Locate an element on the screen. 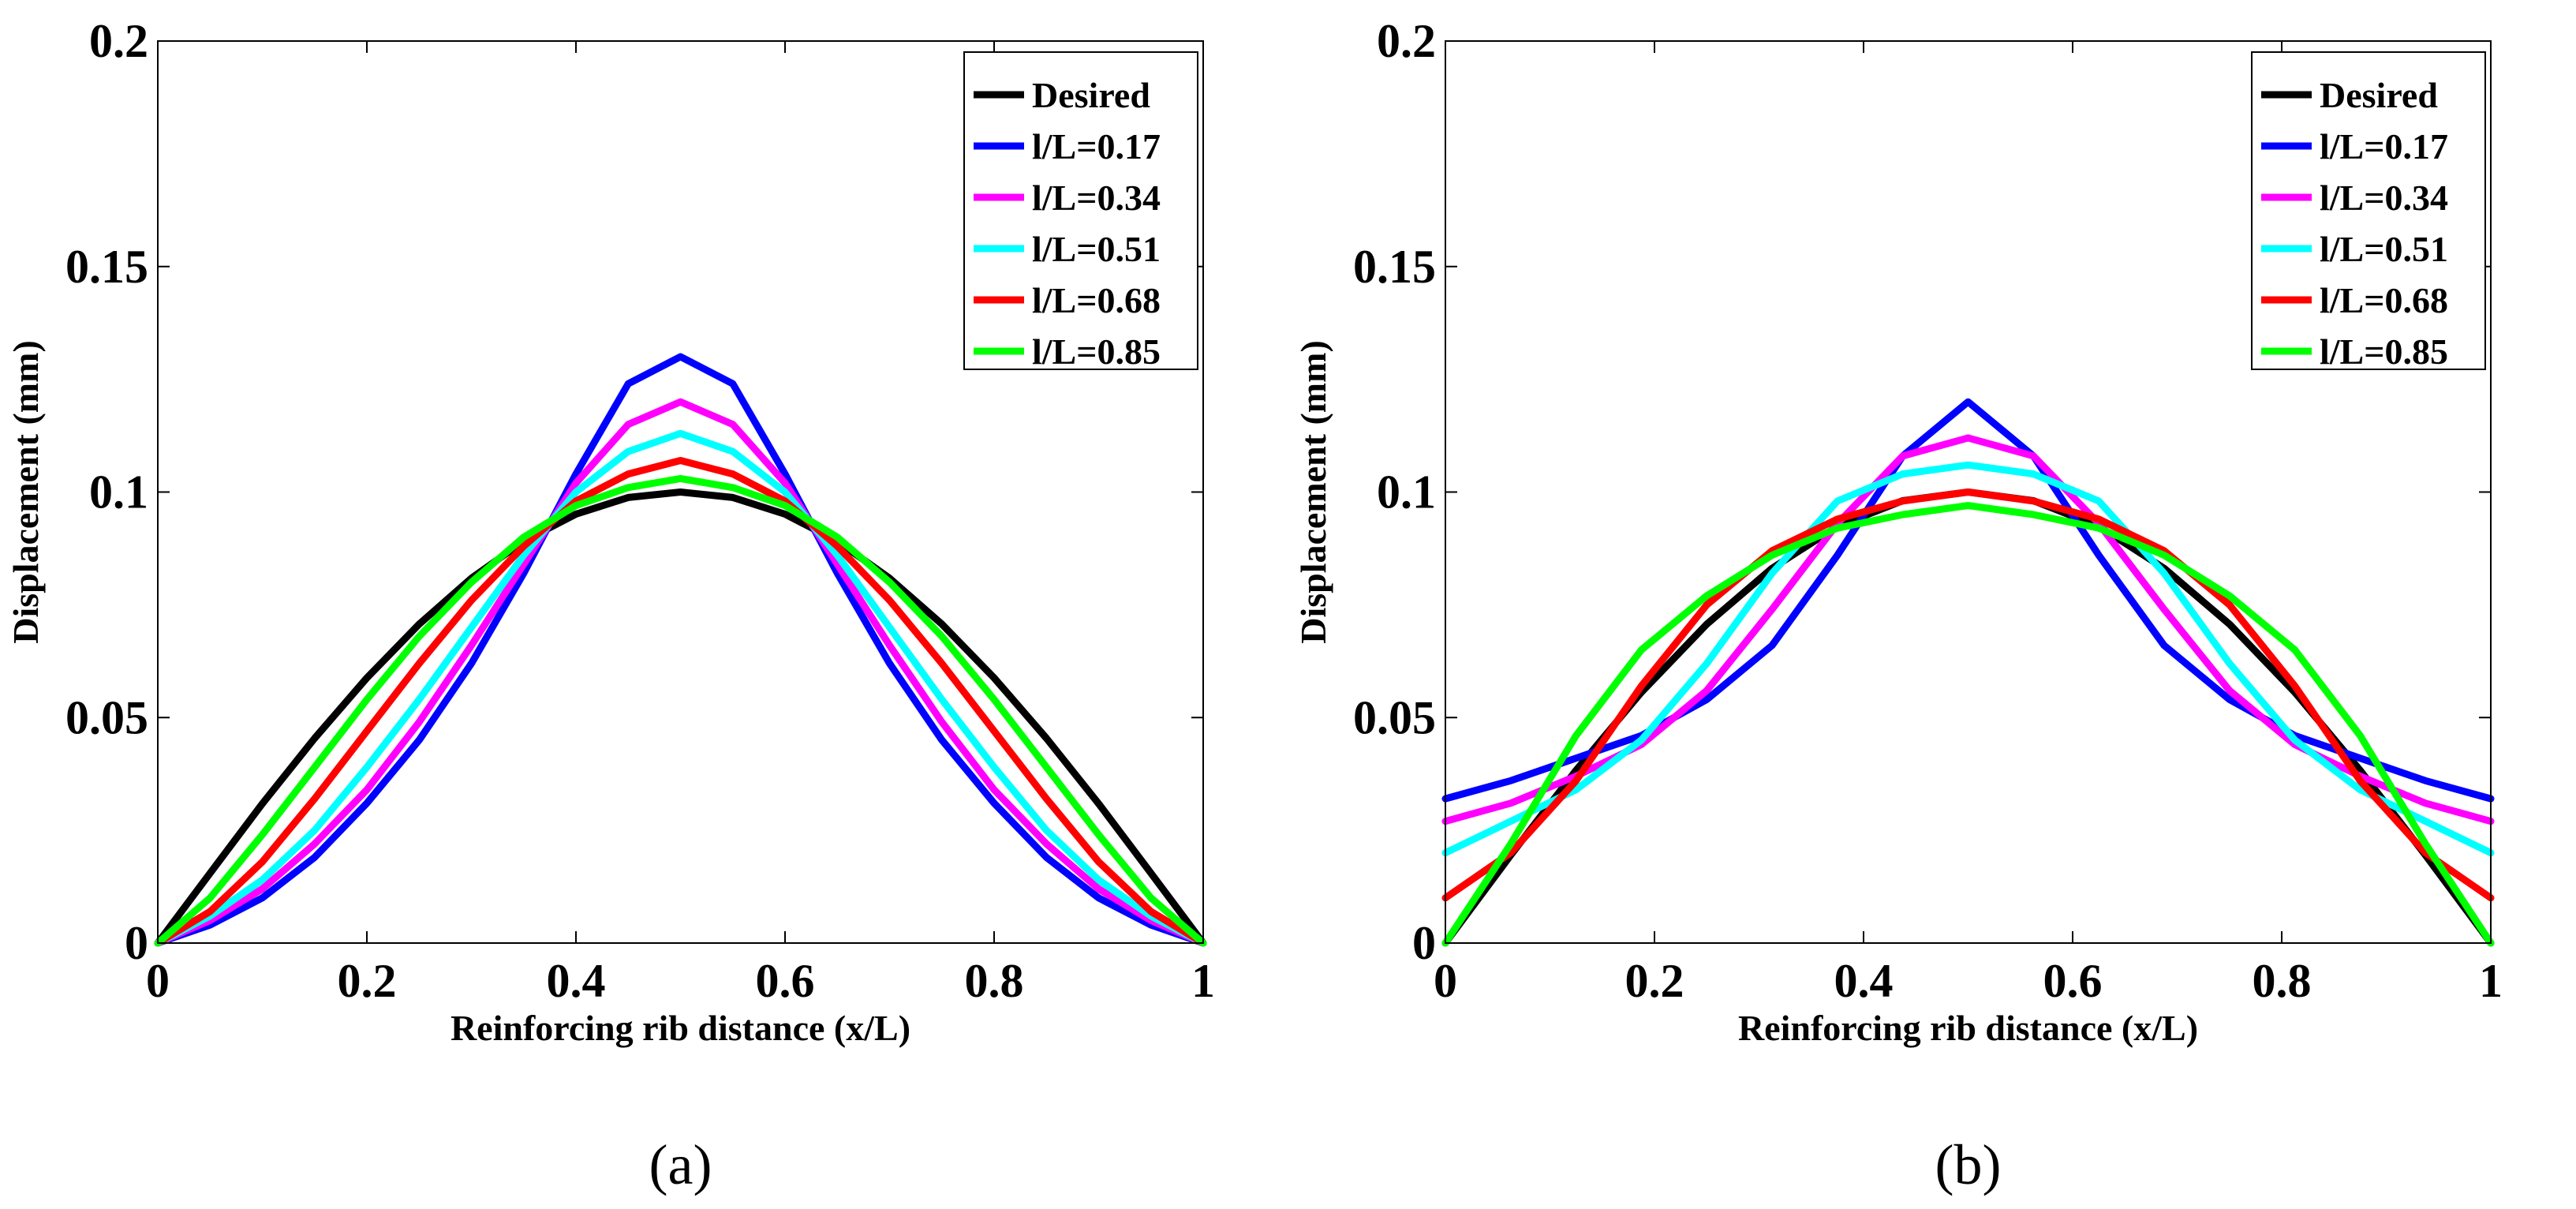  chart-a-legend-label-0: Desired is located at coordinates (1091, 95).